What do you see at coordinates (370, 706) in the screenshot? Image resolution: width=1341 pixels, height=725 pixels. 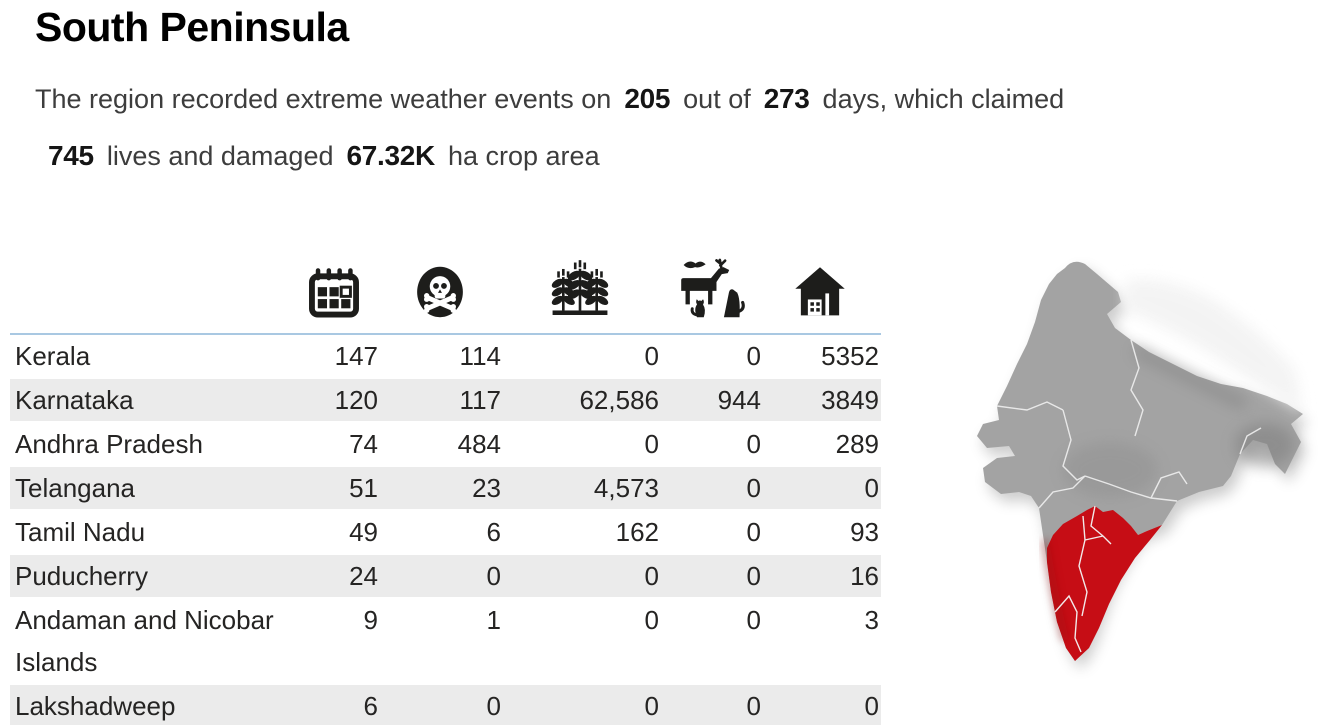 I see `days-value: 6` at bounding box center [370, 706].